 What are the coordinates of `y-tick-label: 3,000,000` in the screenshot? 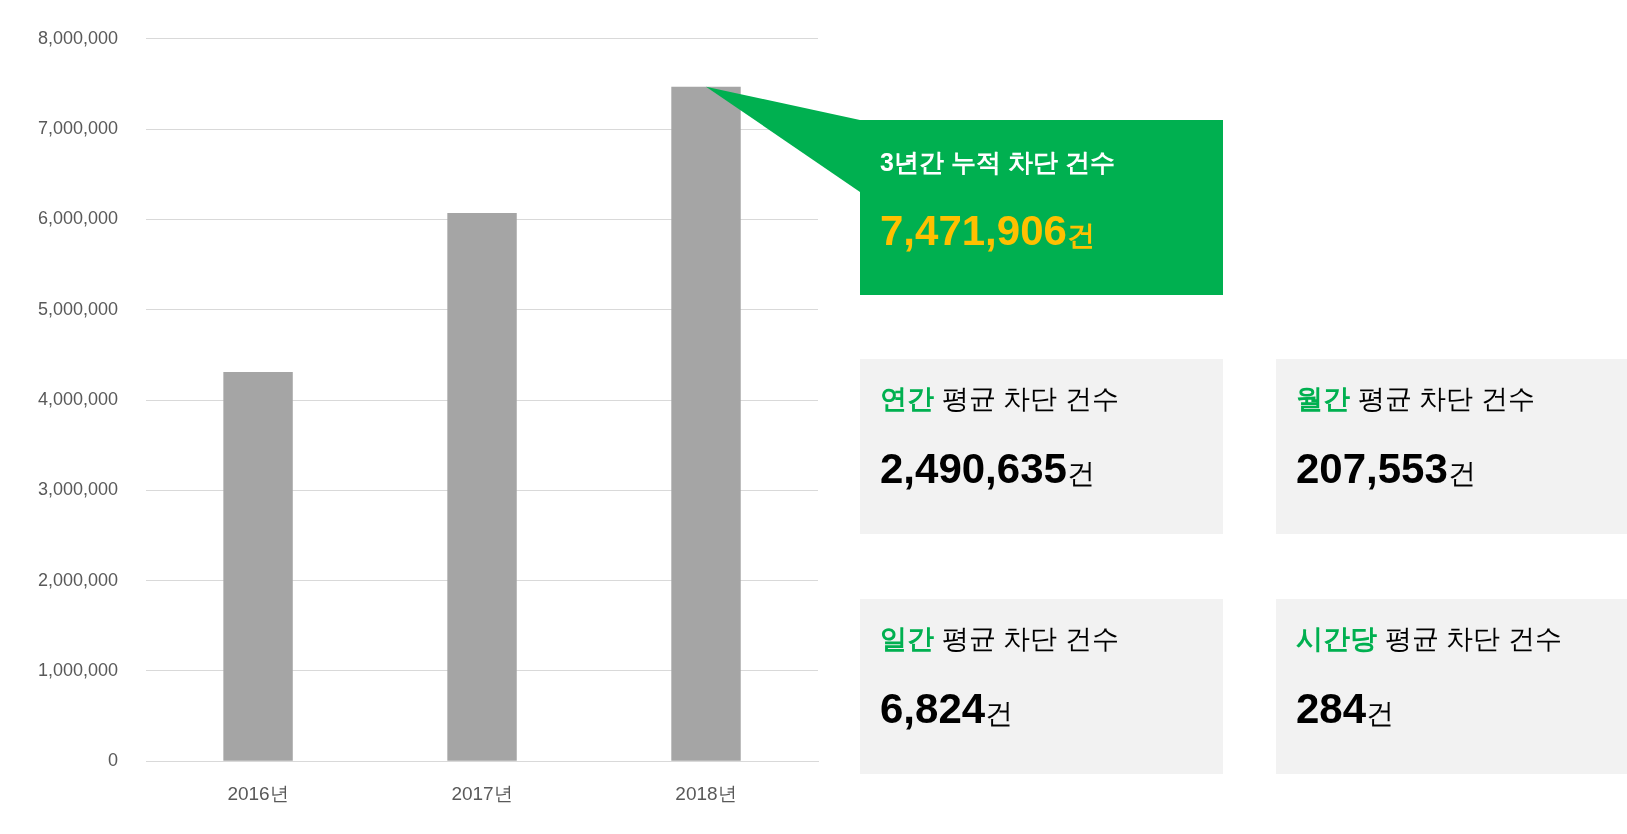 It's located at (78, 489).